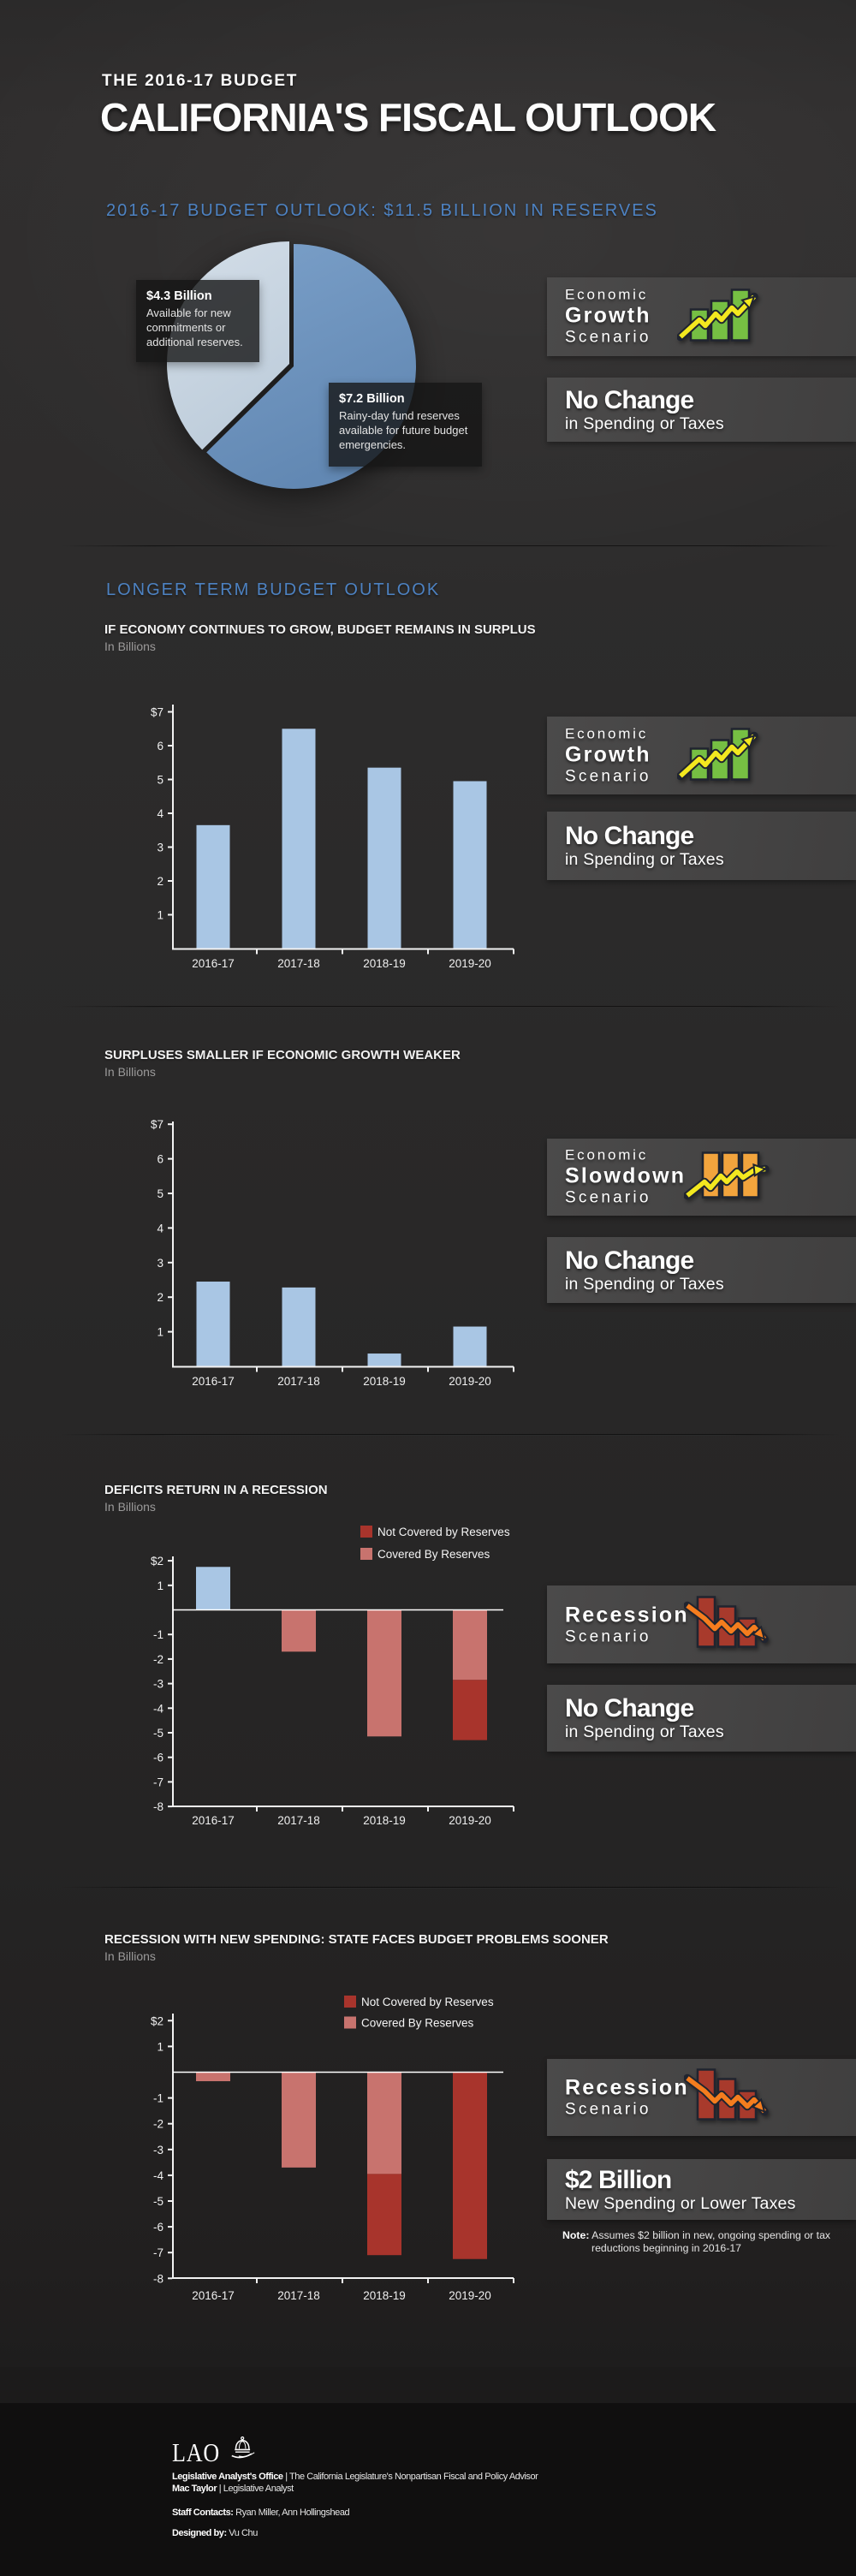 The width and height of the screenshot is (856, 2576). I want to click on panel-growth-line3: Scenario, so click(608, 776).